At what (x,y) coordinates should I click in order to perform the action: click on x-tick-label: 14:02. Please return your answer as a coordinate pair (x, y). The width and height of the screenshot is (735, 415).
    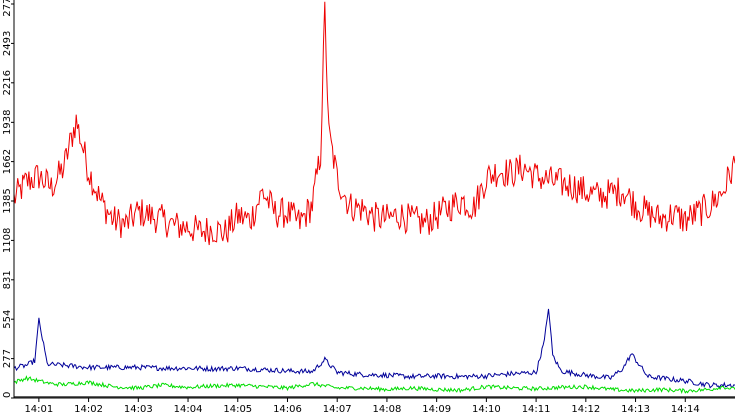
    Looking at the image, I should click on (88, 409).